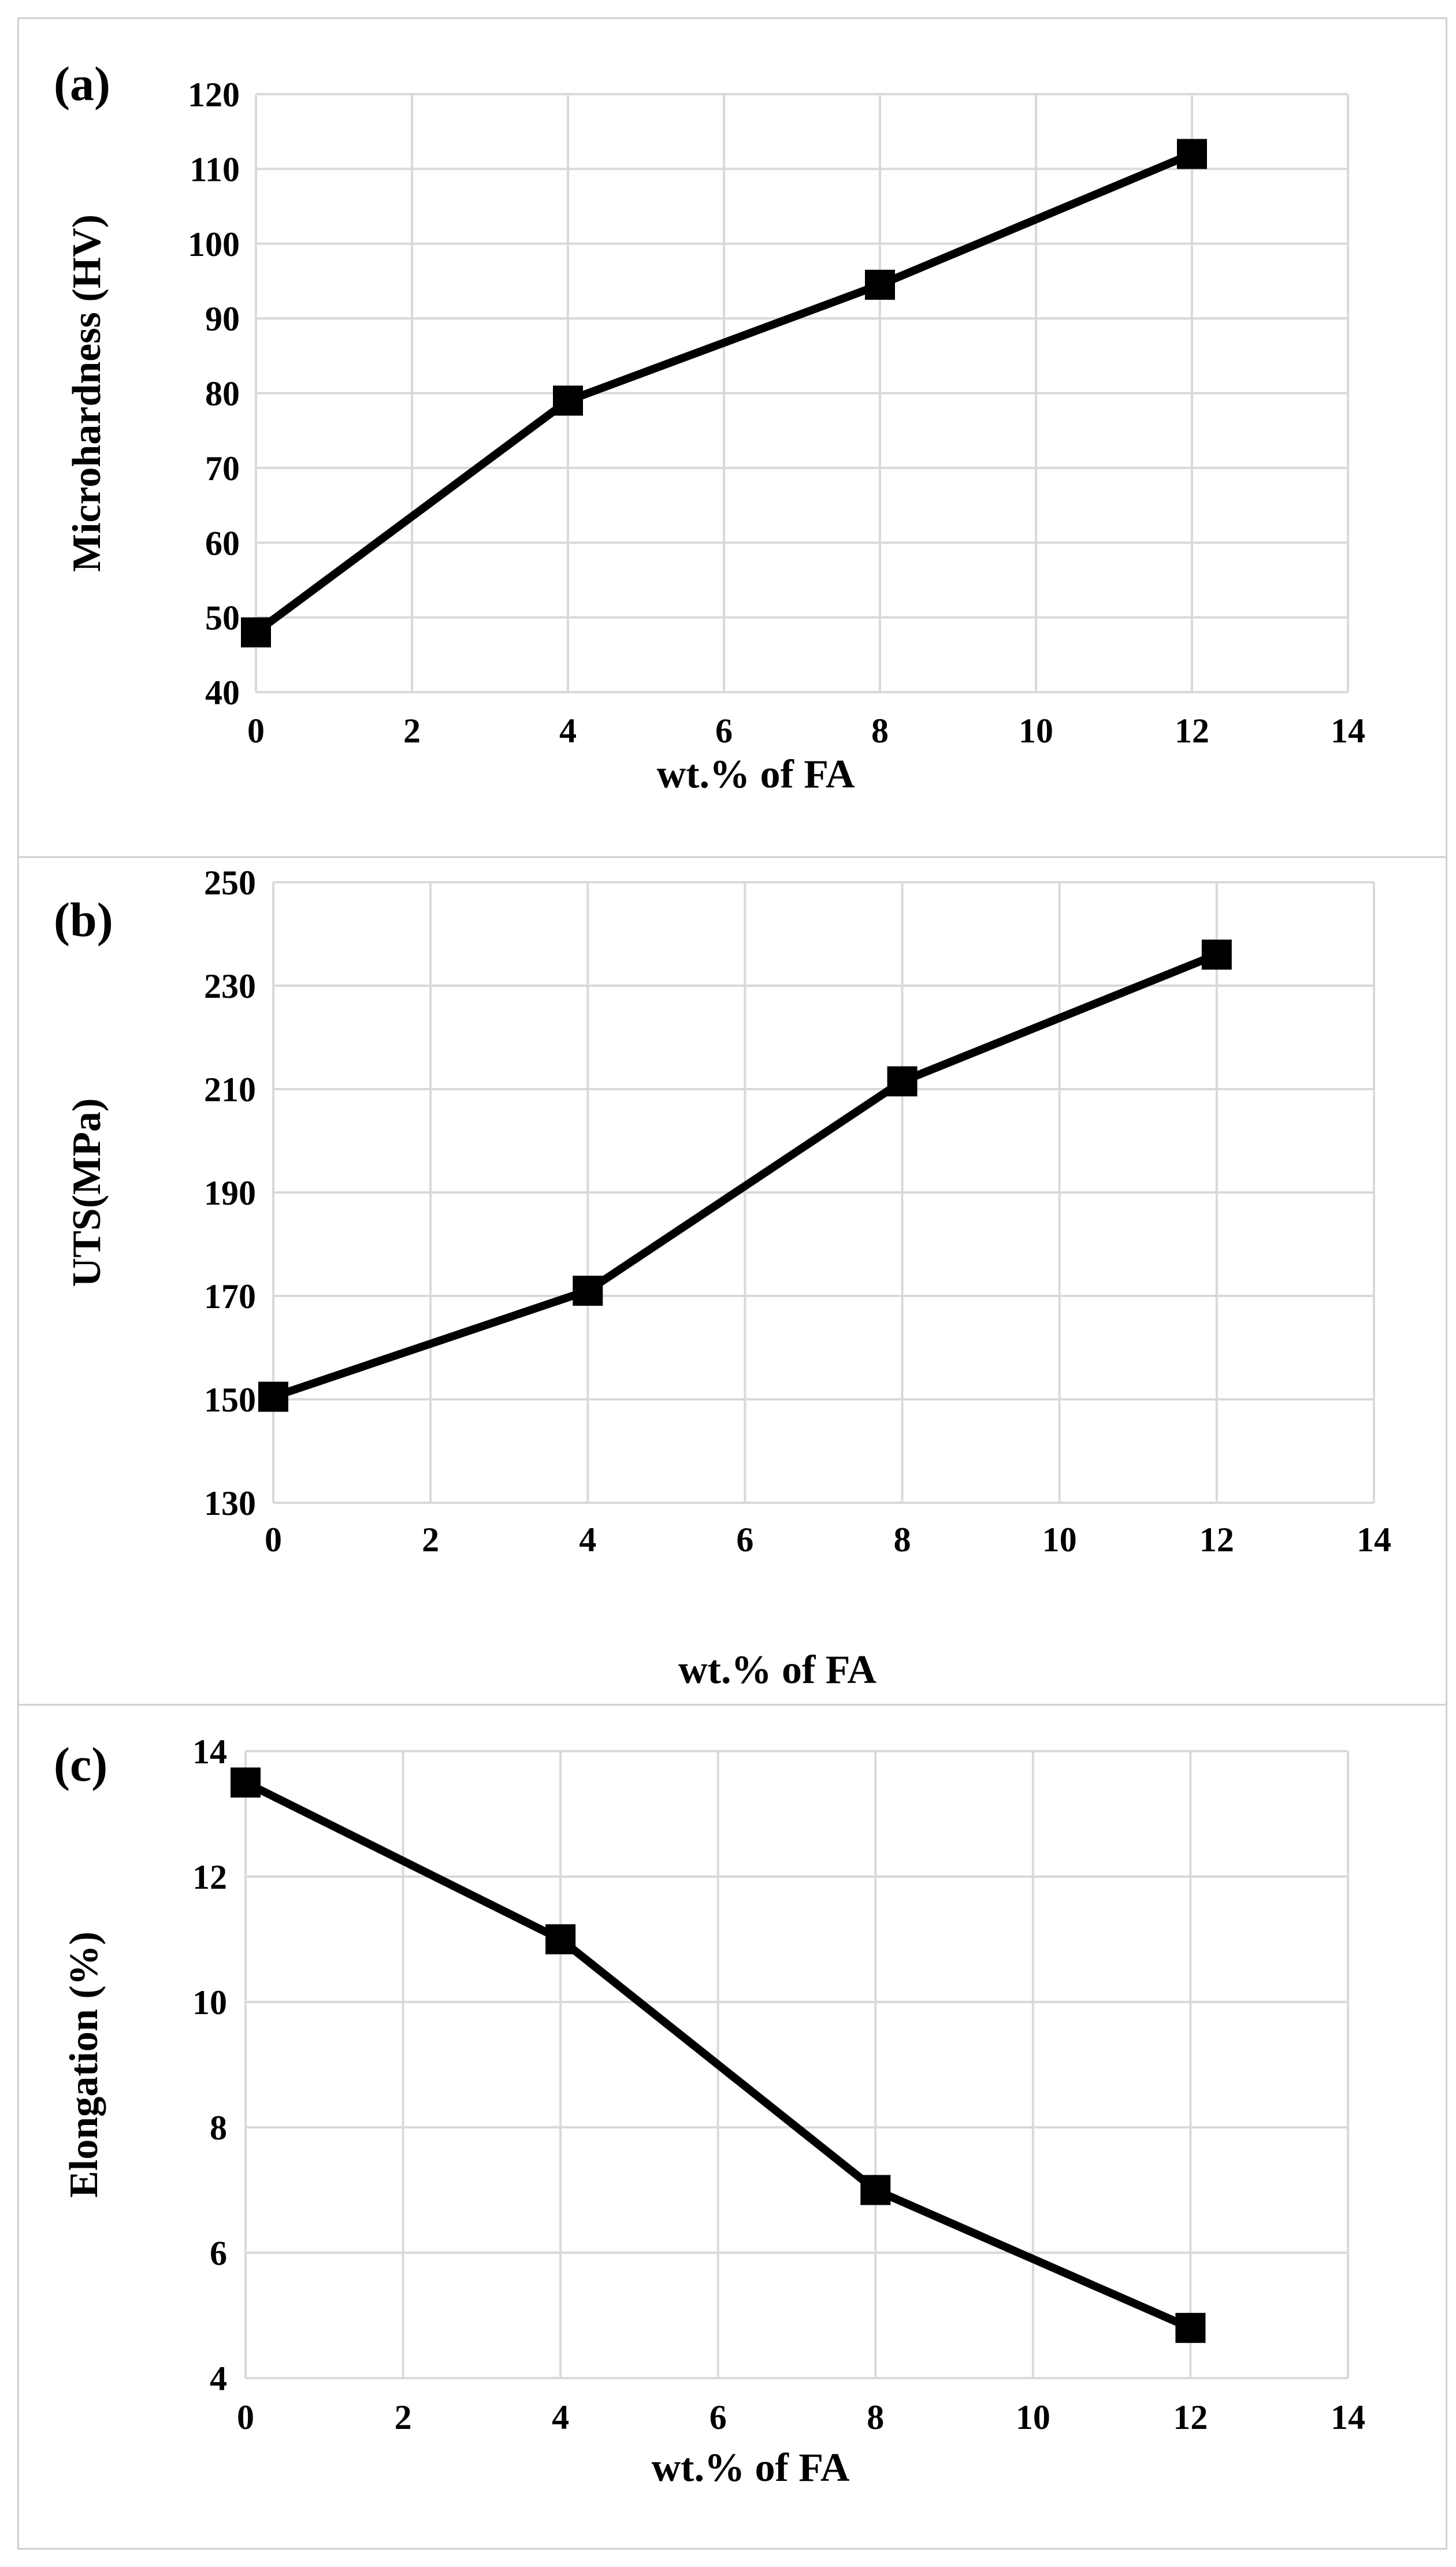  I want to click on chart-c-y-tick-label-0: 4, so click(218, 2379).